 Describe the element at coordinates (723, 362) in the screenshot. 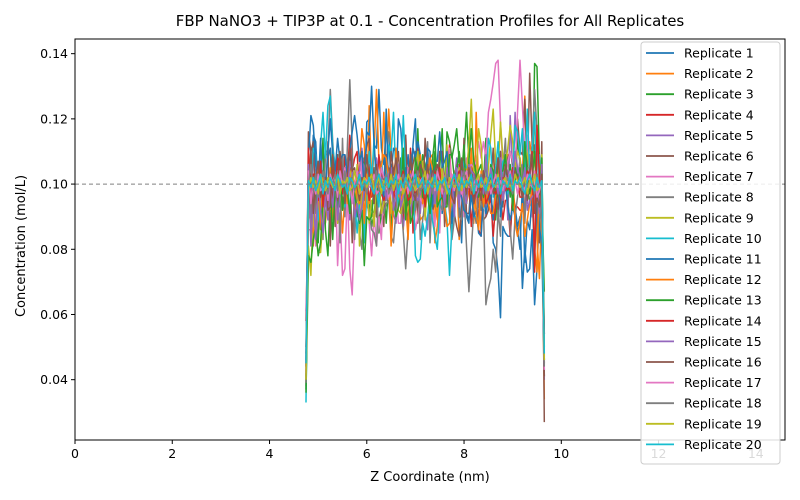

I see `legend-label: Replicate 16` at that location.